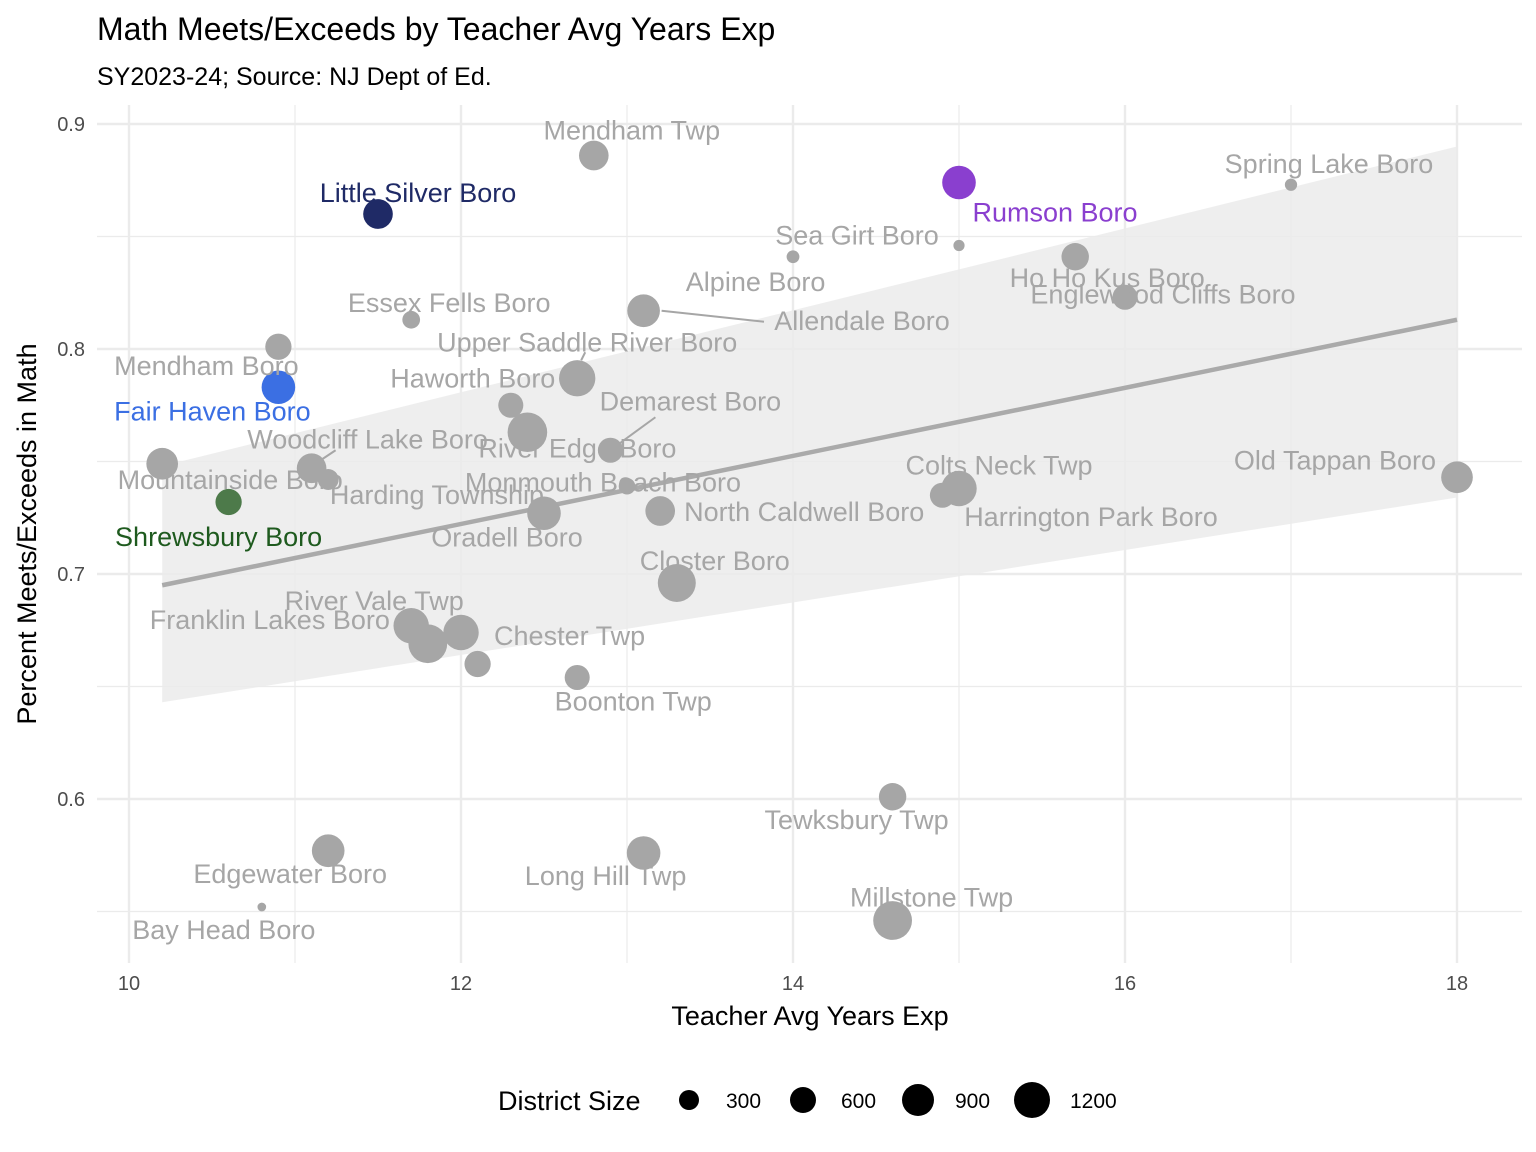 This screenshot has height=1152, width=1536. I want to click on data-label: Ho Ho Kus Boro, so click(1107, 278).